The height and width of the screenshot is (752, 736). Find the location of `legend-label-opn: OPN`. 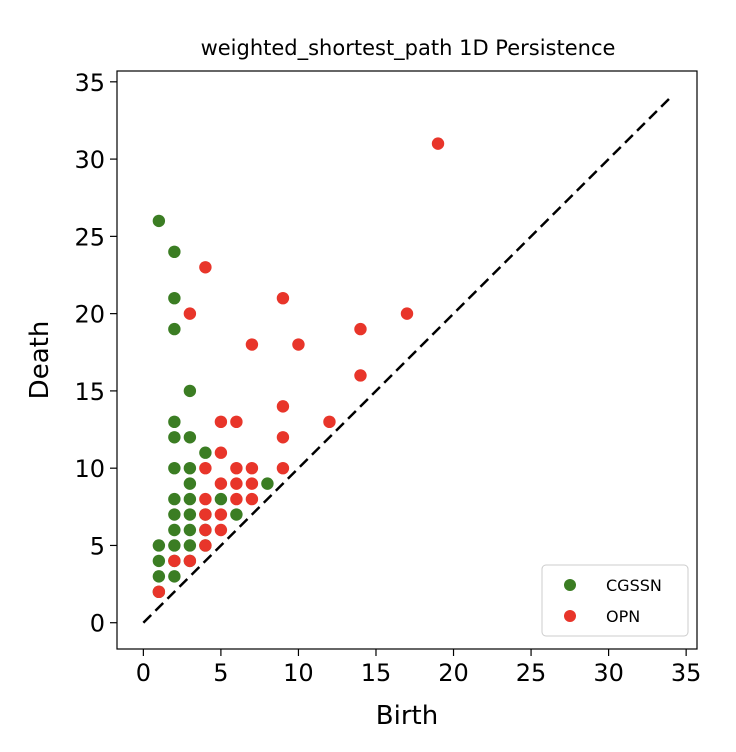

legend-label-opn: OPN is located at coordinates (623, 616).